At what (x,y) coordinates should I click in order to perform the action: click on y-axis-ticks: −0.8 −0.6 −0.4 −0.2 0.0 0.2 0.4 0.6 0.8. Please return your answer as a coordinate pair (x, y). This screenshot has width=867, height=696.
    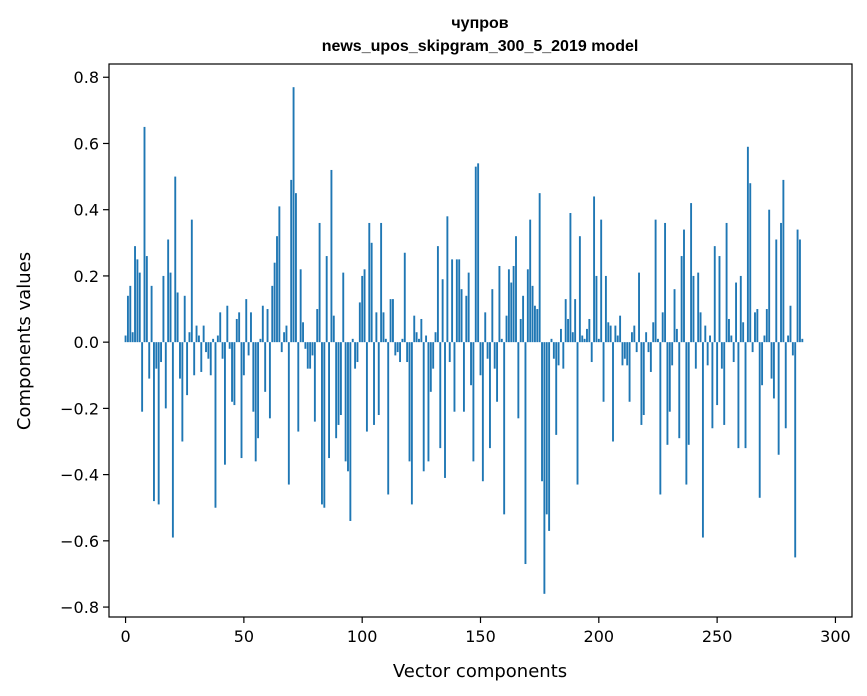
    Looking at the image, I should click on (84, 342).